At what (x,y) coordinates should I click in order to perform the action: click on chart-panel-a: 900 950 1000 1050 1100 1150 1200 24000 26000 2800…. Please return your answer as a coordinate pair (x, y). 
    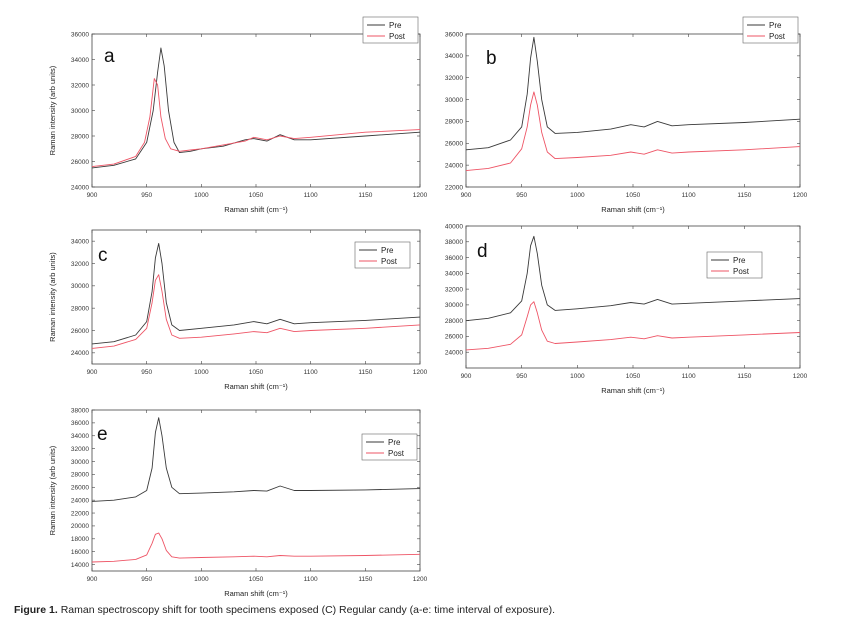
    Looking at the image, I should click on (238, 115).